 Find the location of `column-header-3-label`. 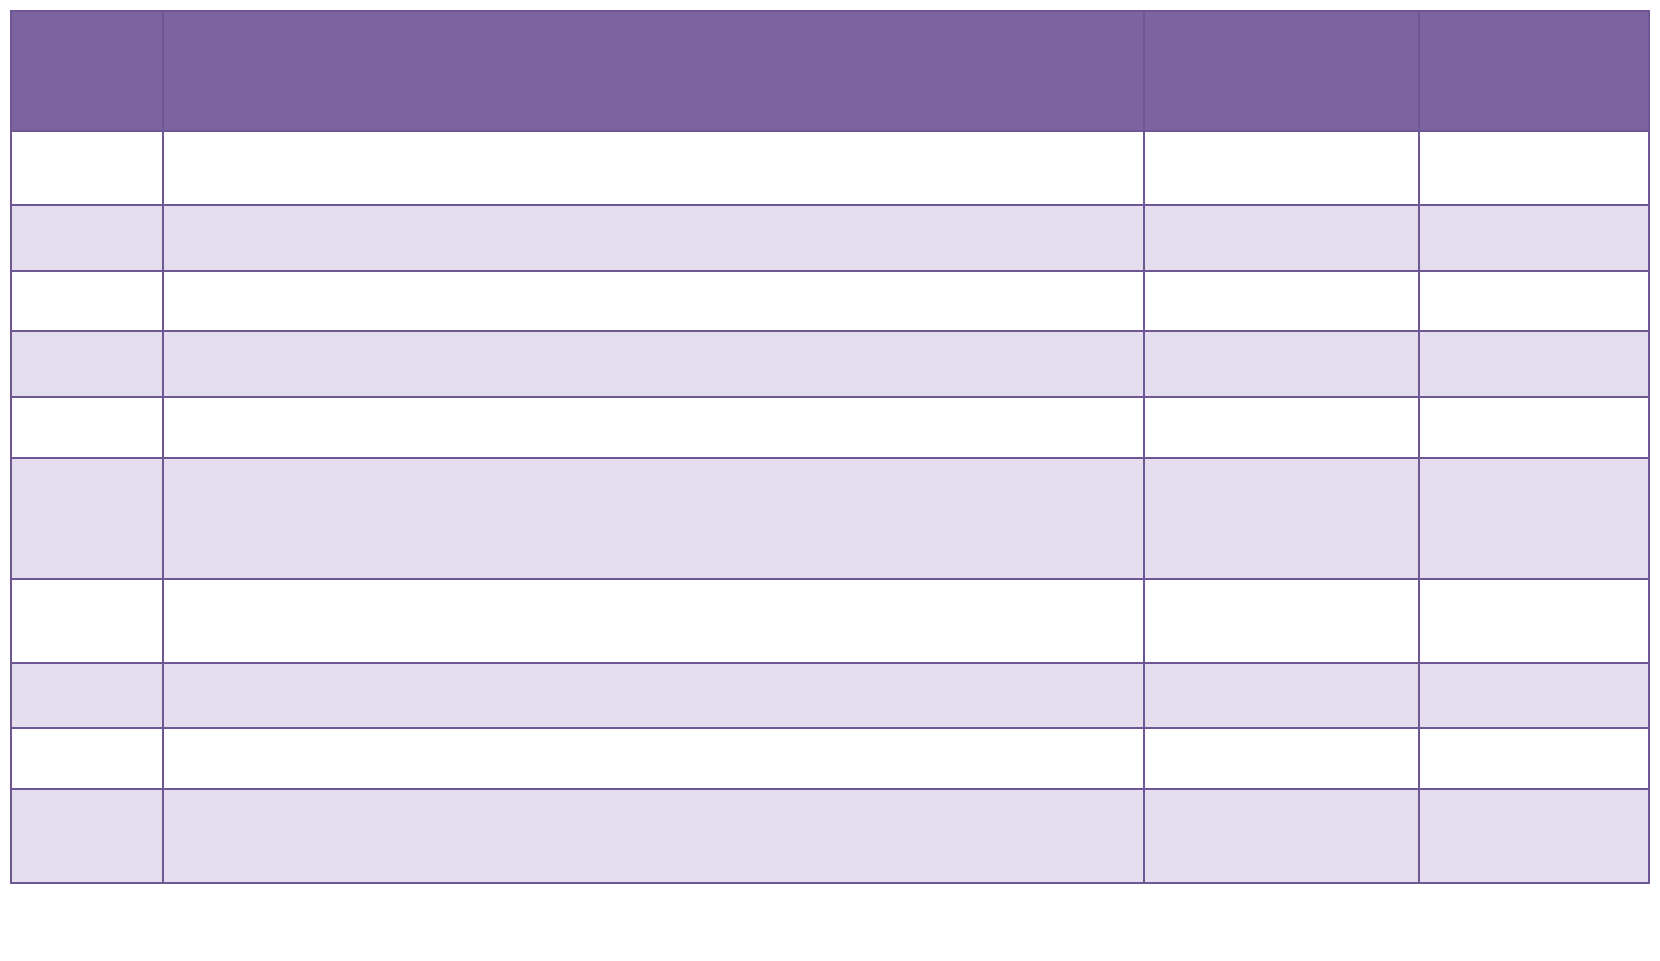

column-header-3-label is located at coordinates (1281, 71).